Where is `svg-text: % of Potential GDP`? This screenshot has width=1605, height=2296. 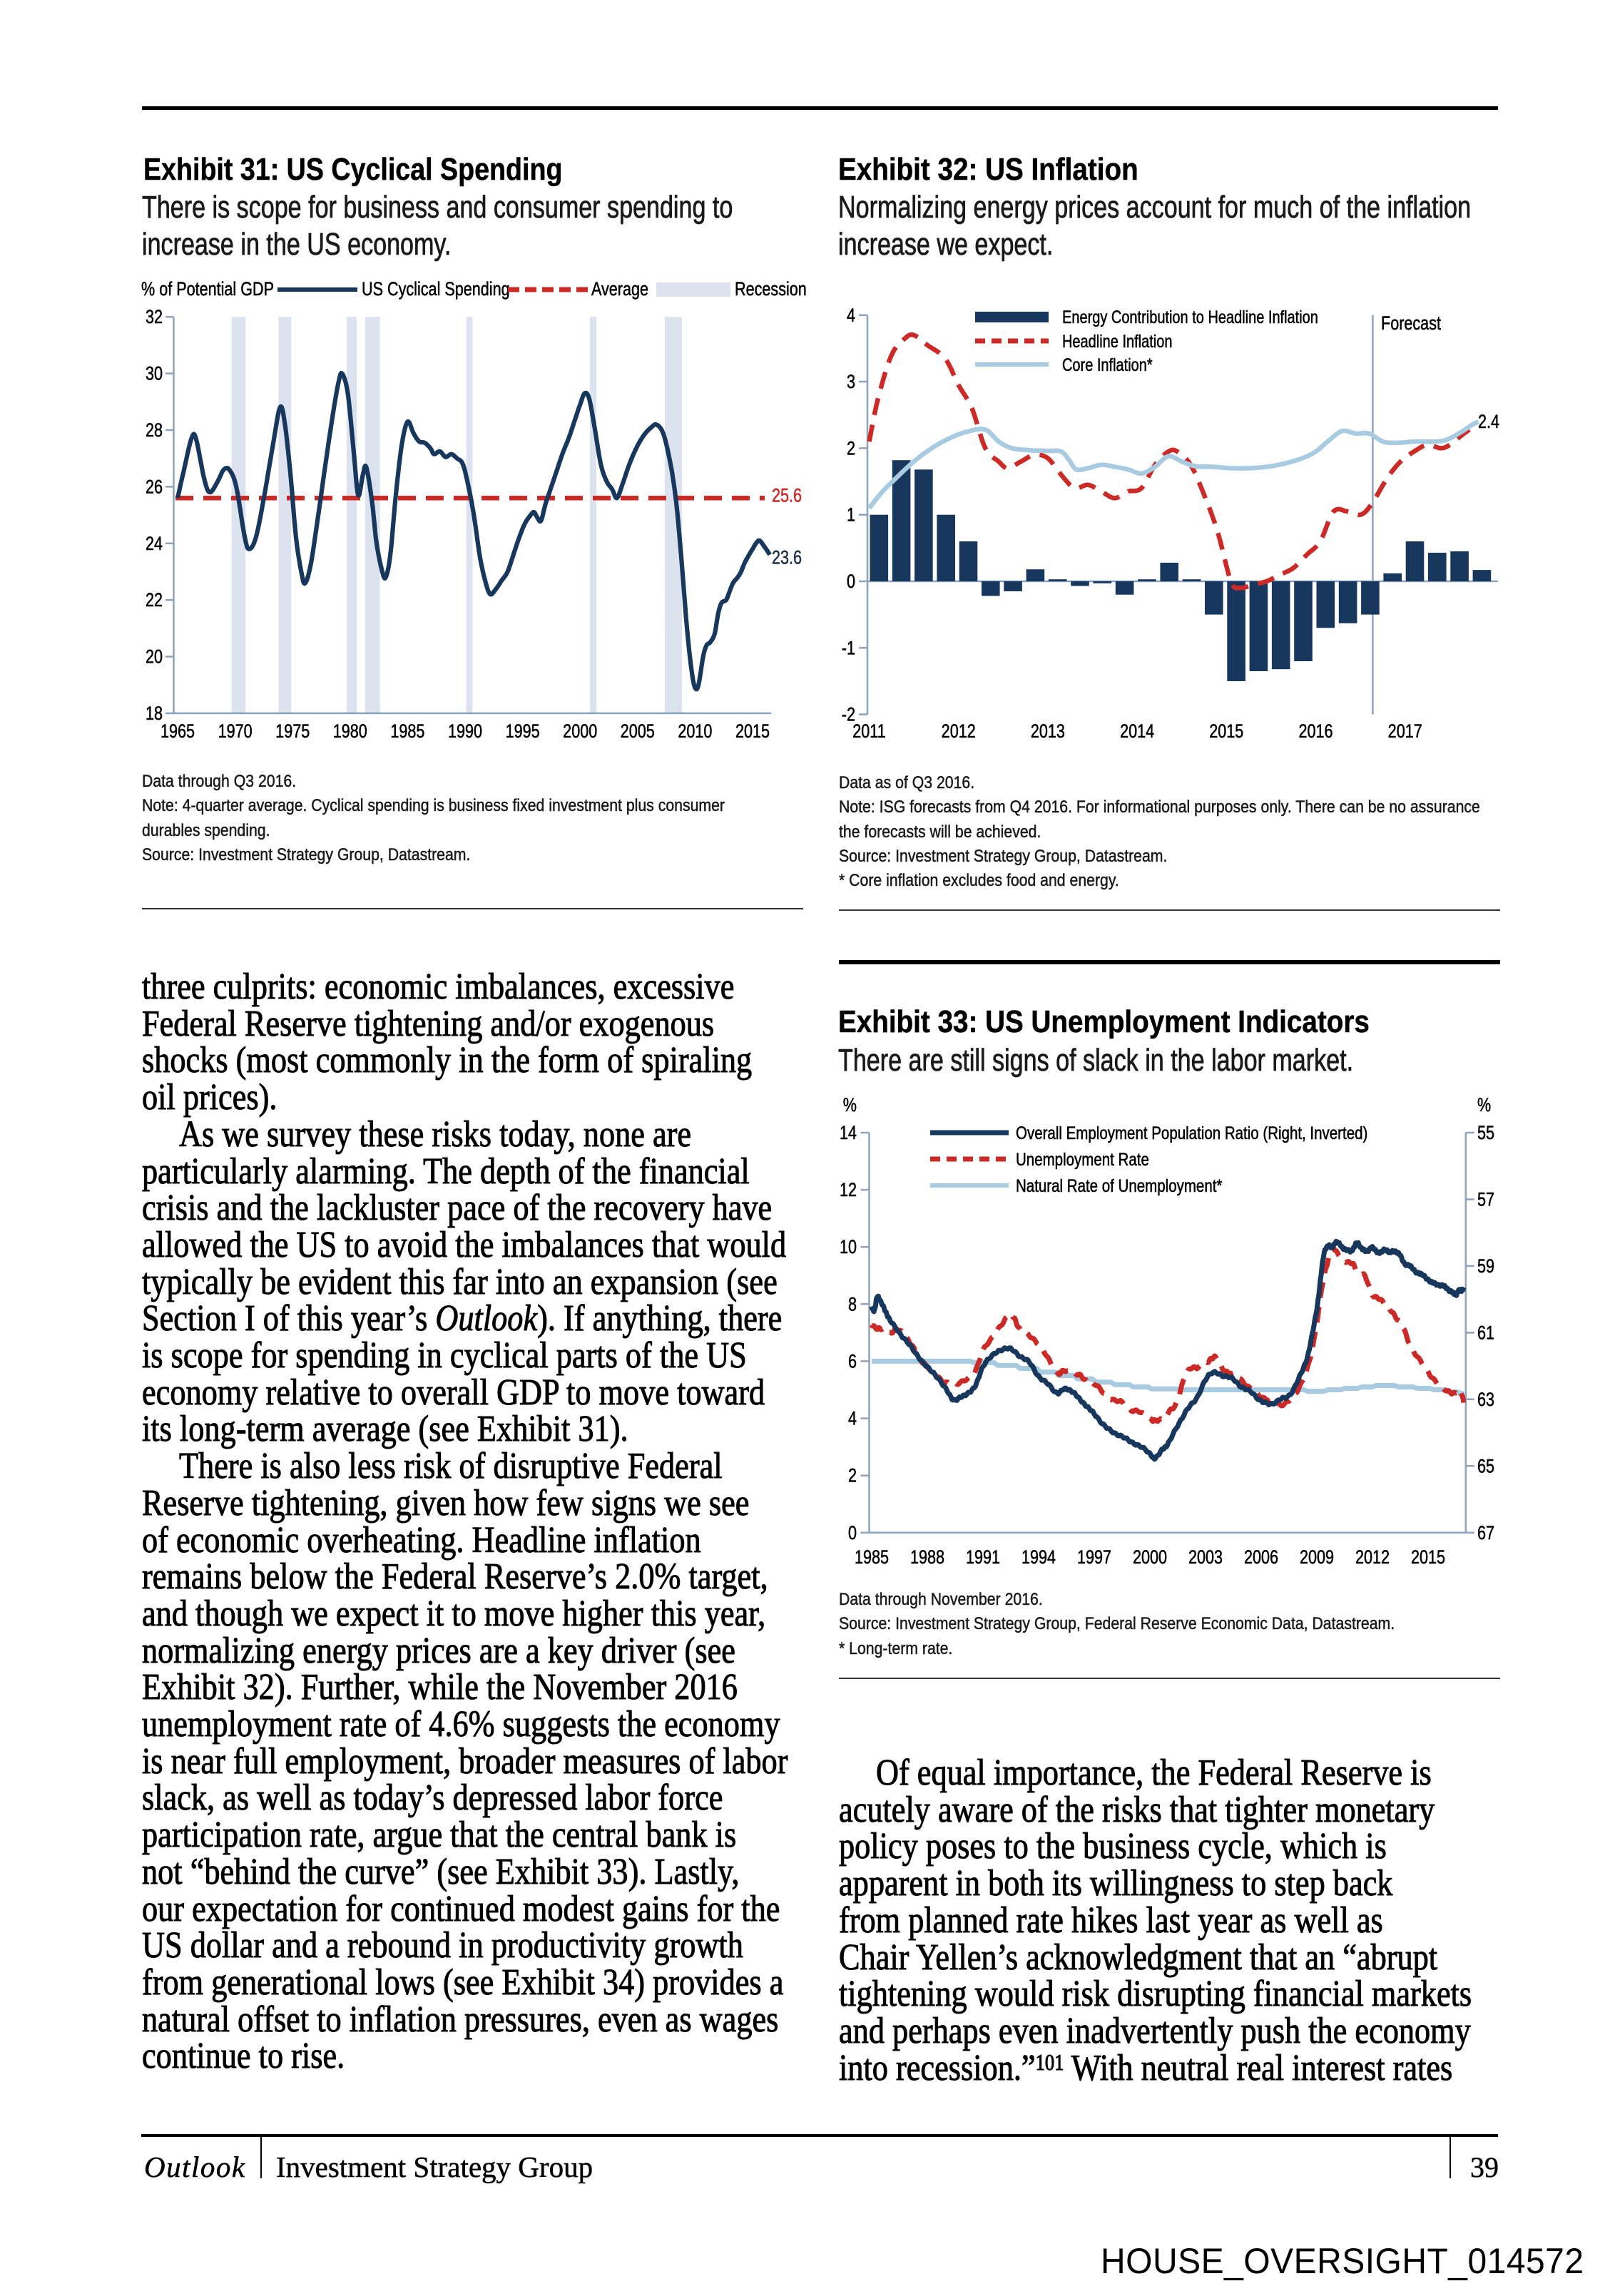 svg-text: % of Potential GDP is located at coordinates (207, 289).